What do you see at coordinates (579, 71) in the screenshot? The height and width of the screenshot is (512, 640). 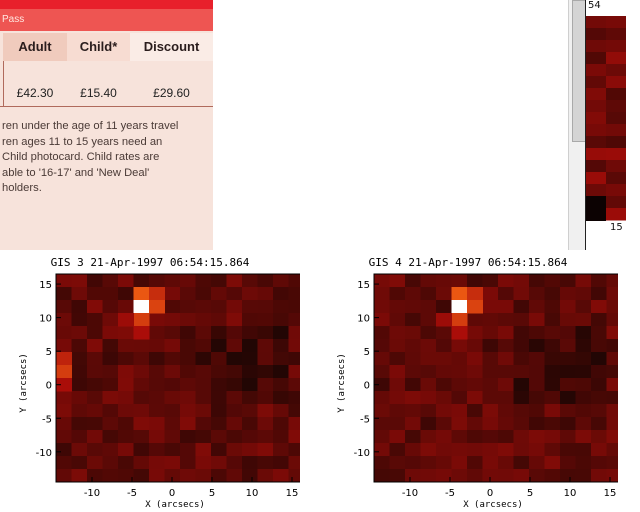 I see `scrollbar-thumb` at bounding box center [579, 71].